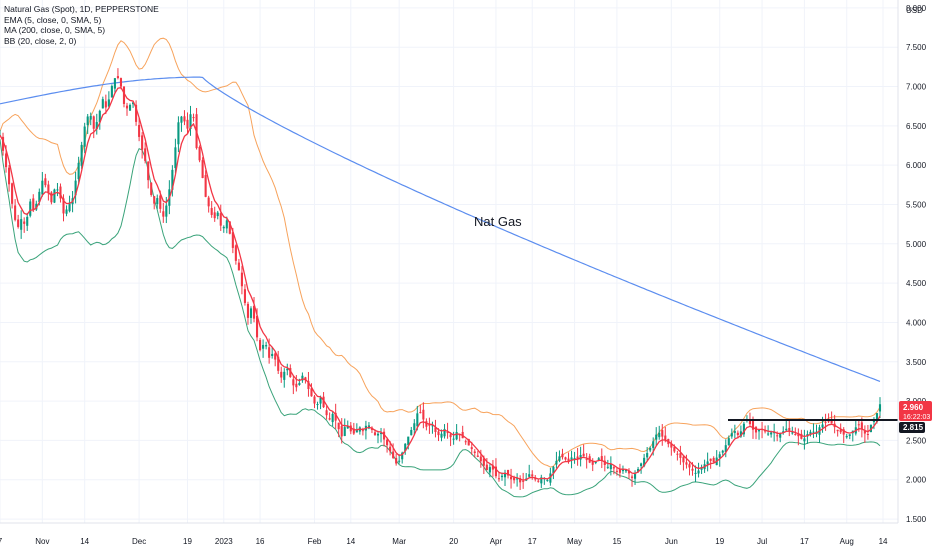 Image resolution: width=932 pixels, height=550 pixels. I want to click on x-tick-label: 7, so click(1, 541).